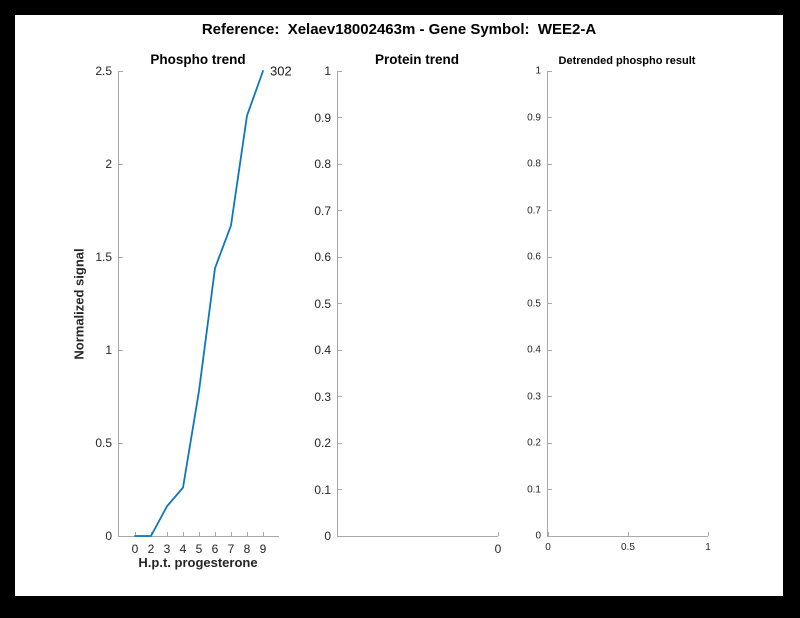 This screenshot has width=800, height=618. I want to click on x-tick-label: 8, so click(247, 549).